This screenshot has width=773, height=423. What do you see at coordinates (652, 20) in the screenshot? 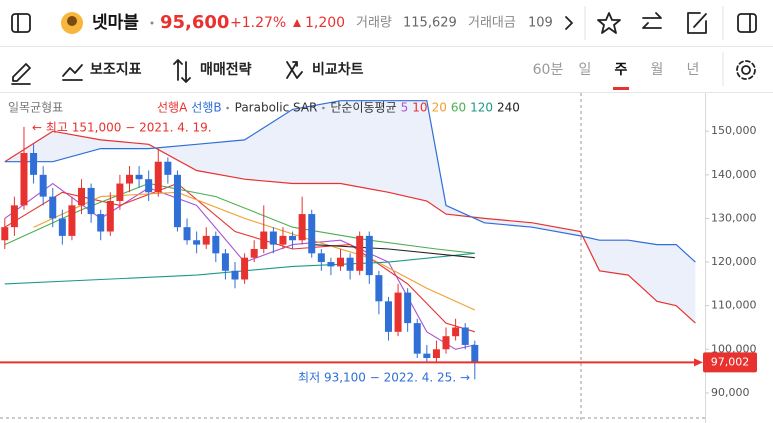
I see `swap-button` at bounding box center [652, 20].